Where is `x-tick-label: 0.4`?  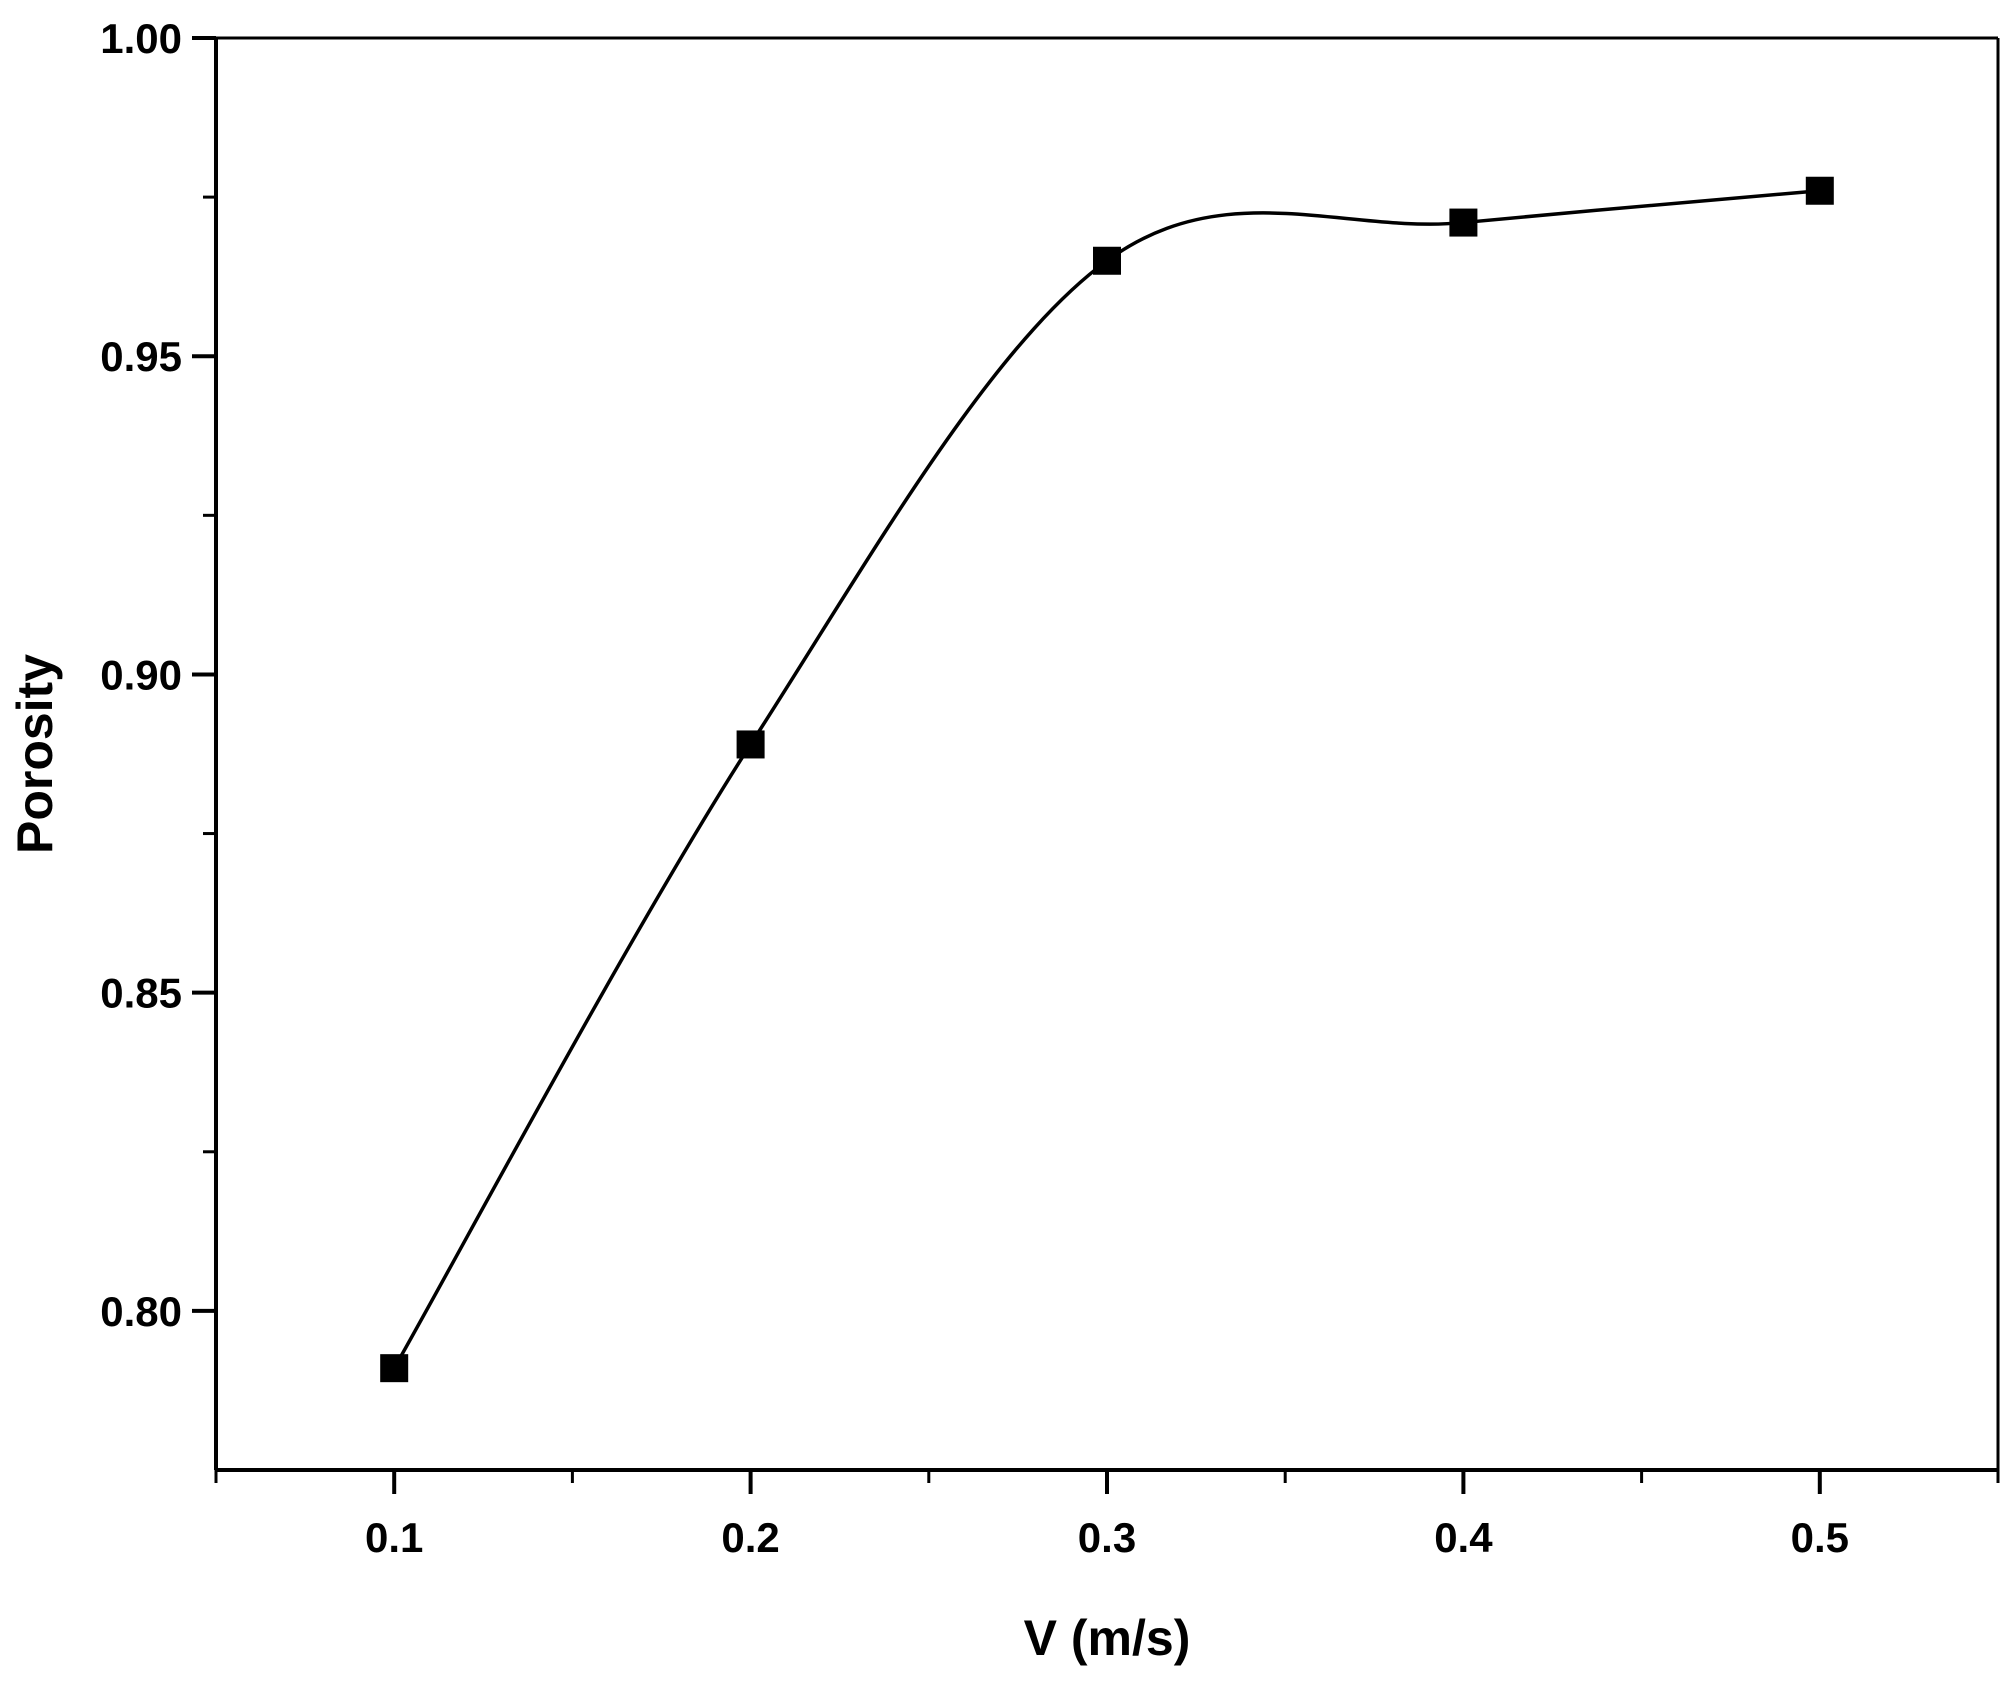
x-tick-label: 0.4 is located at coordinates (1463, 1537).